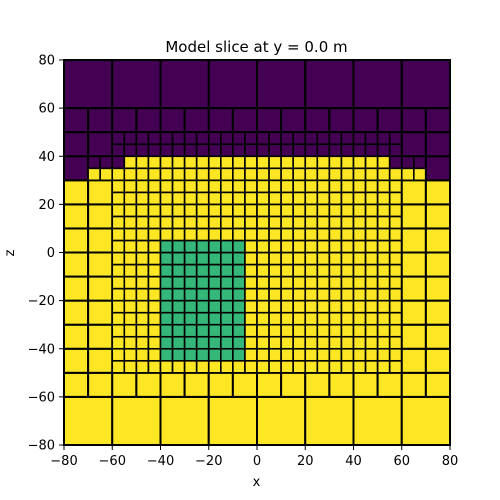 This screenshot has height=500, width=500. I want to click on y-axis-label: z, so click(10, 252).